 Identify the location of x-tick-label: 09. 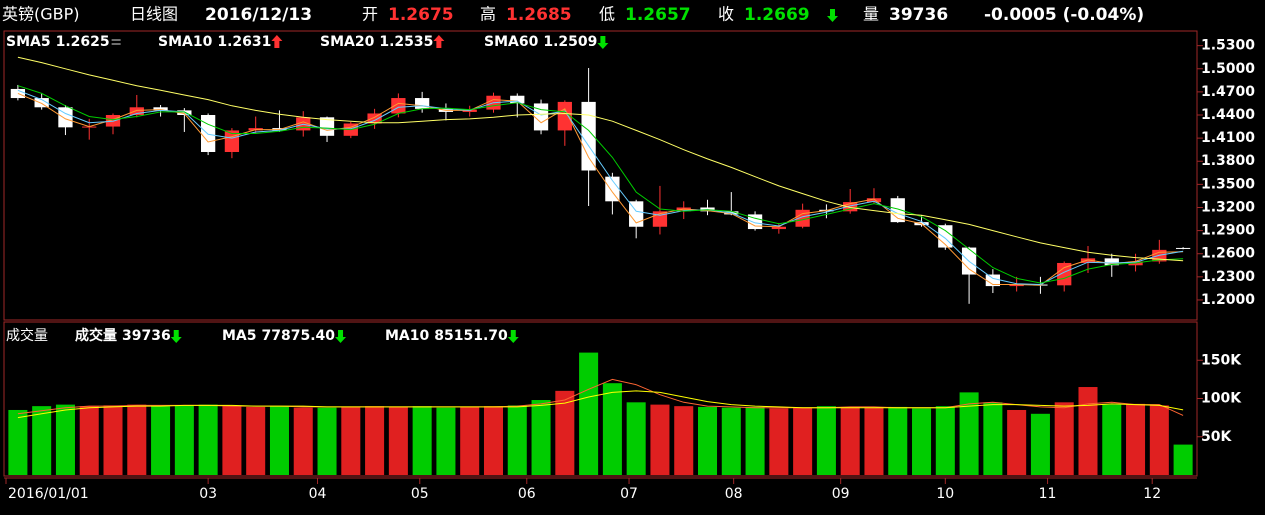
(841, 494).